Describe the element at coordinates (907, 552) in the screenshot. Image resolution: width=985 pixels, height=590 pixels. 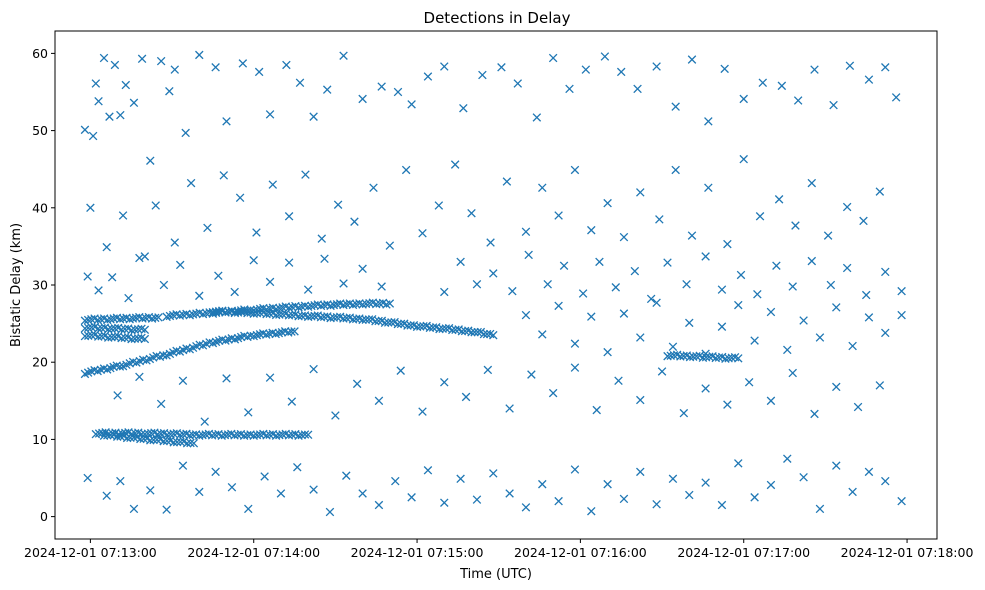
I see `x-tick-label: 2024-12-01 07:18:00` at that location.